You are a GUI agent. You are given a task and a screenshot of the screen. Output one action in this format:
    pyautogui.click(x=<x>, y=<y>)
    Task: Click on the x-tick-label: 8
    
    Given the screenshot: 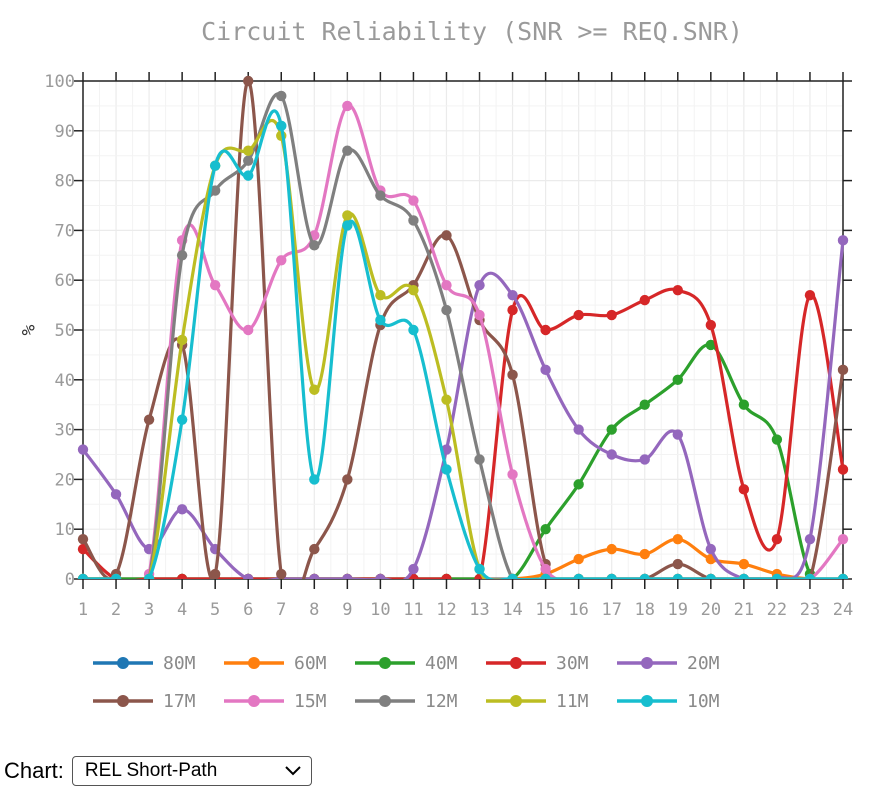 What is the action you would take?
    pyautogui.click(x=314, y=610)
    